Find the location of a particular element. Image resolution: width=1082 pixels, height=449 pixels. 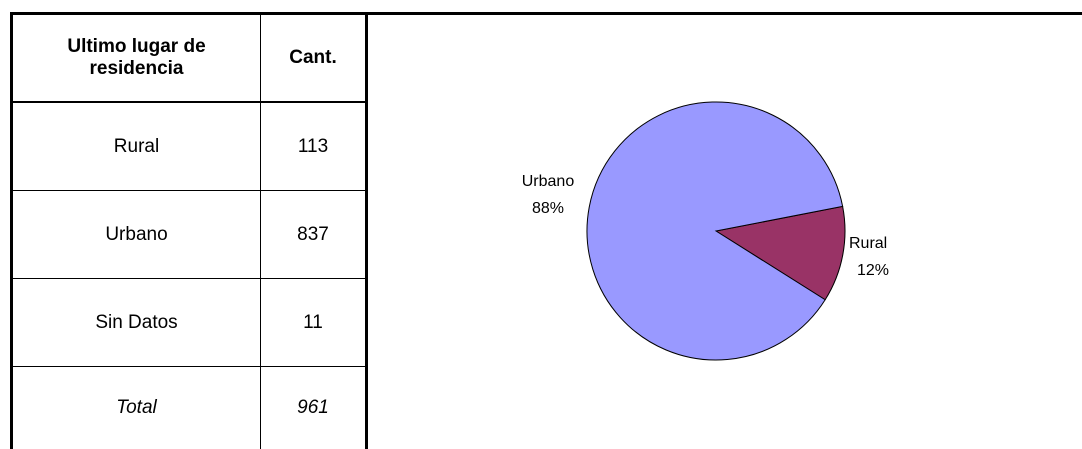

header-text: Ultimo lugar de residencia is located at coordinates (136, 57).